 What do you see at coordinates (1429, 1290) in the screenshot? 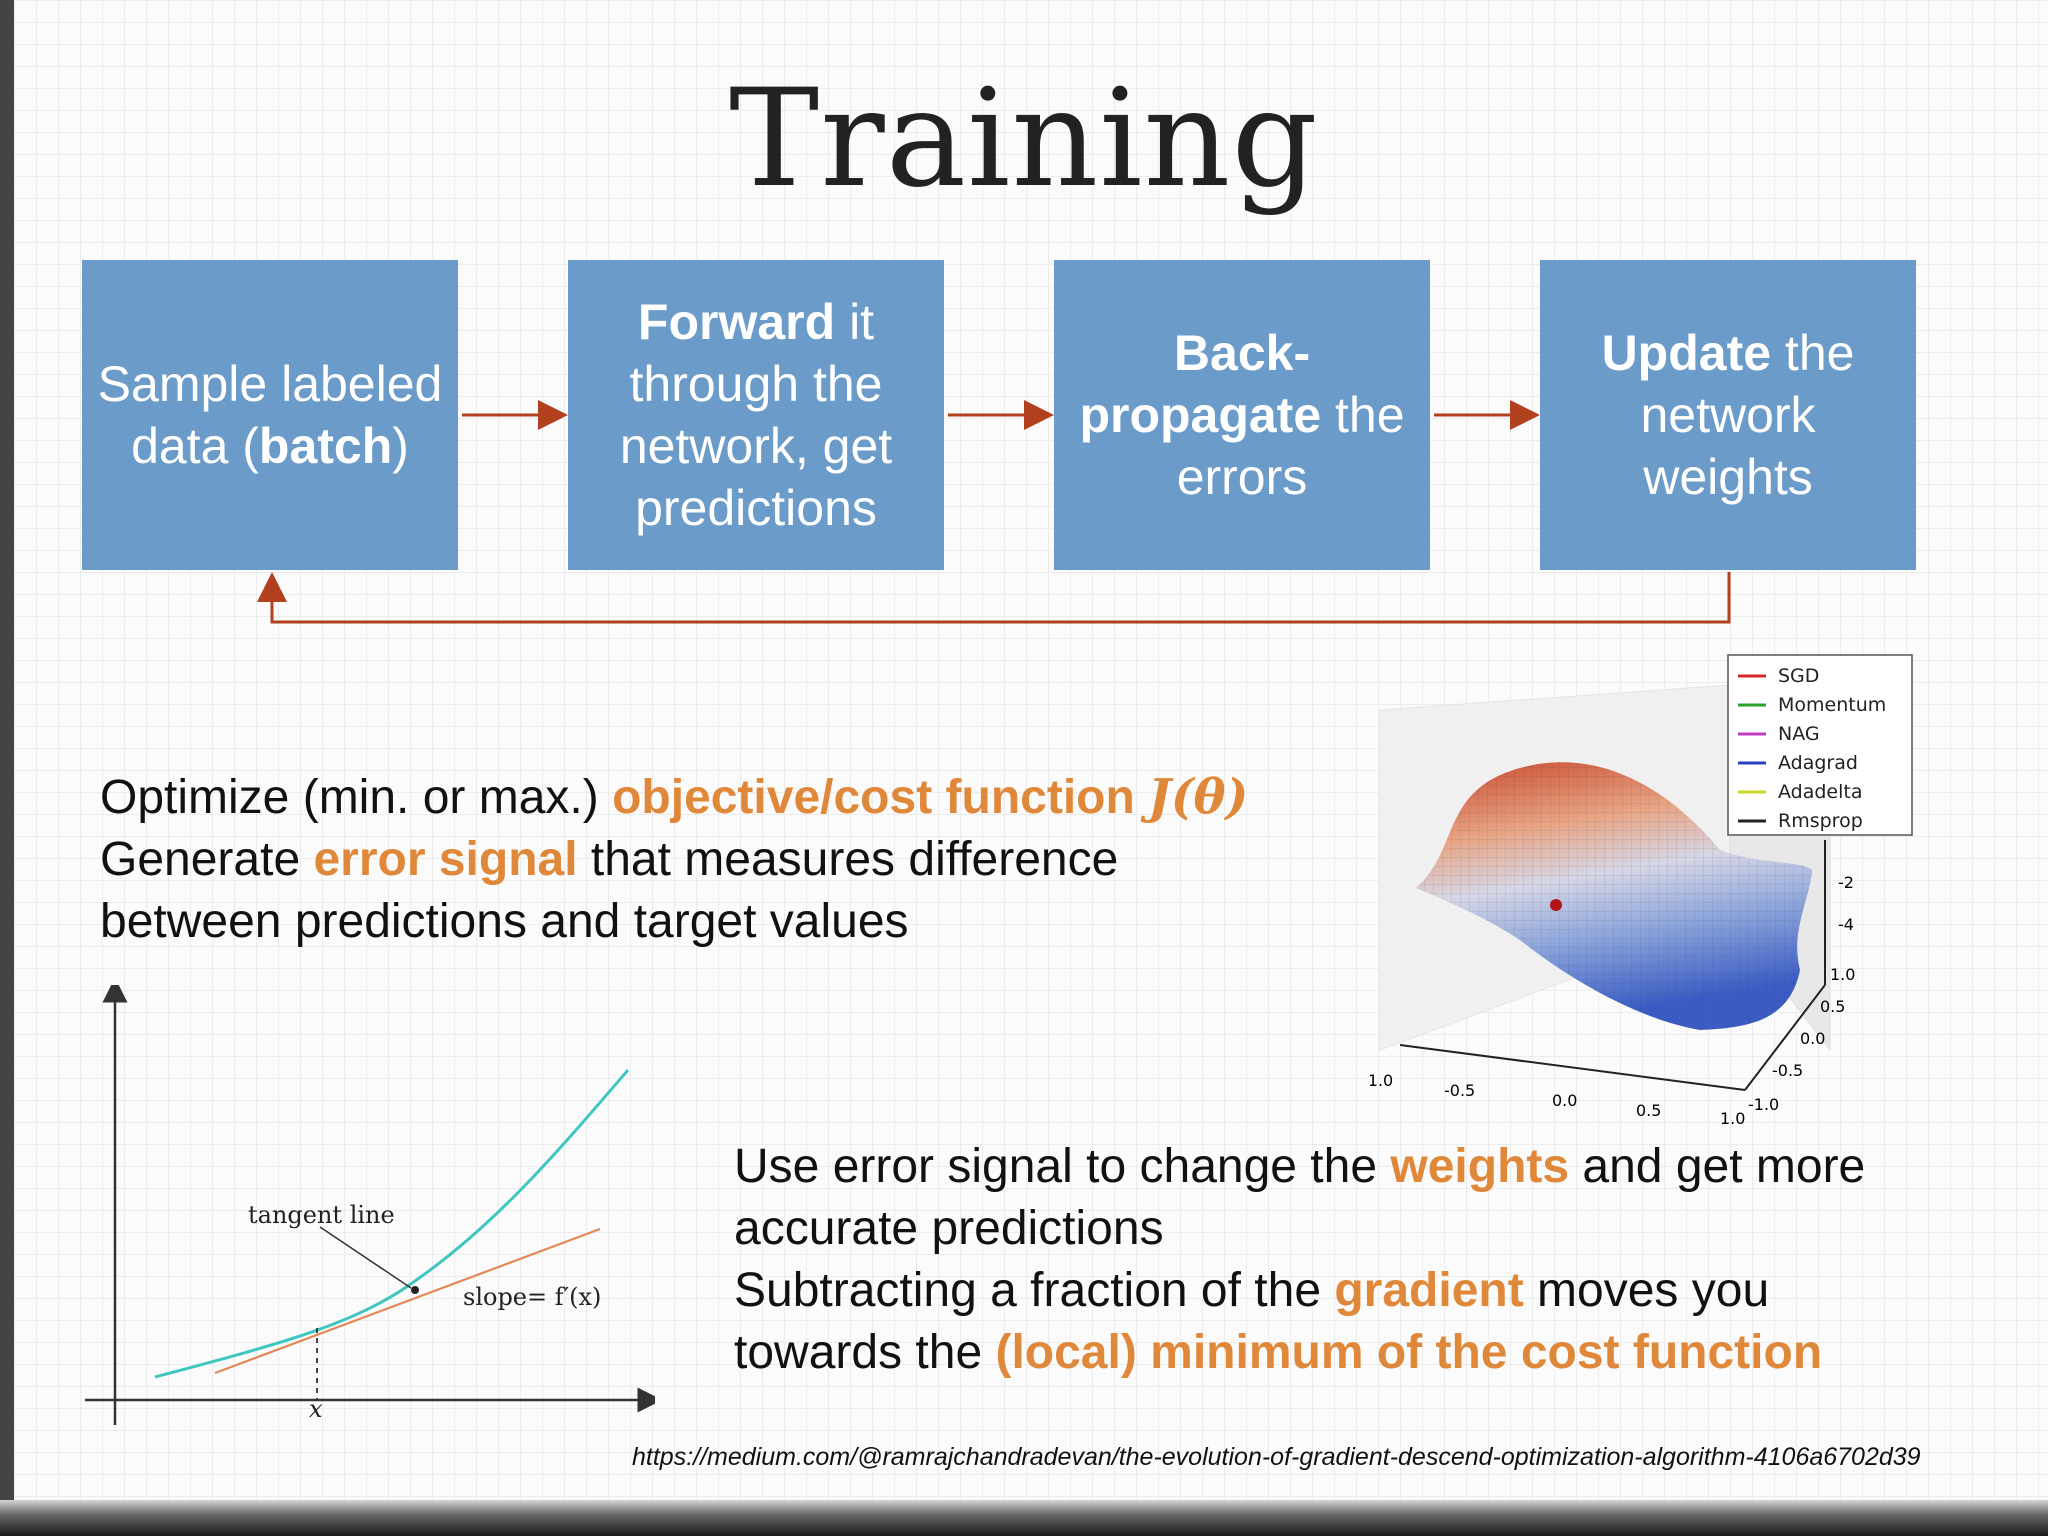
I see `p2-highlight-gradient: gradient` at bounding box center [1429, 1290].